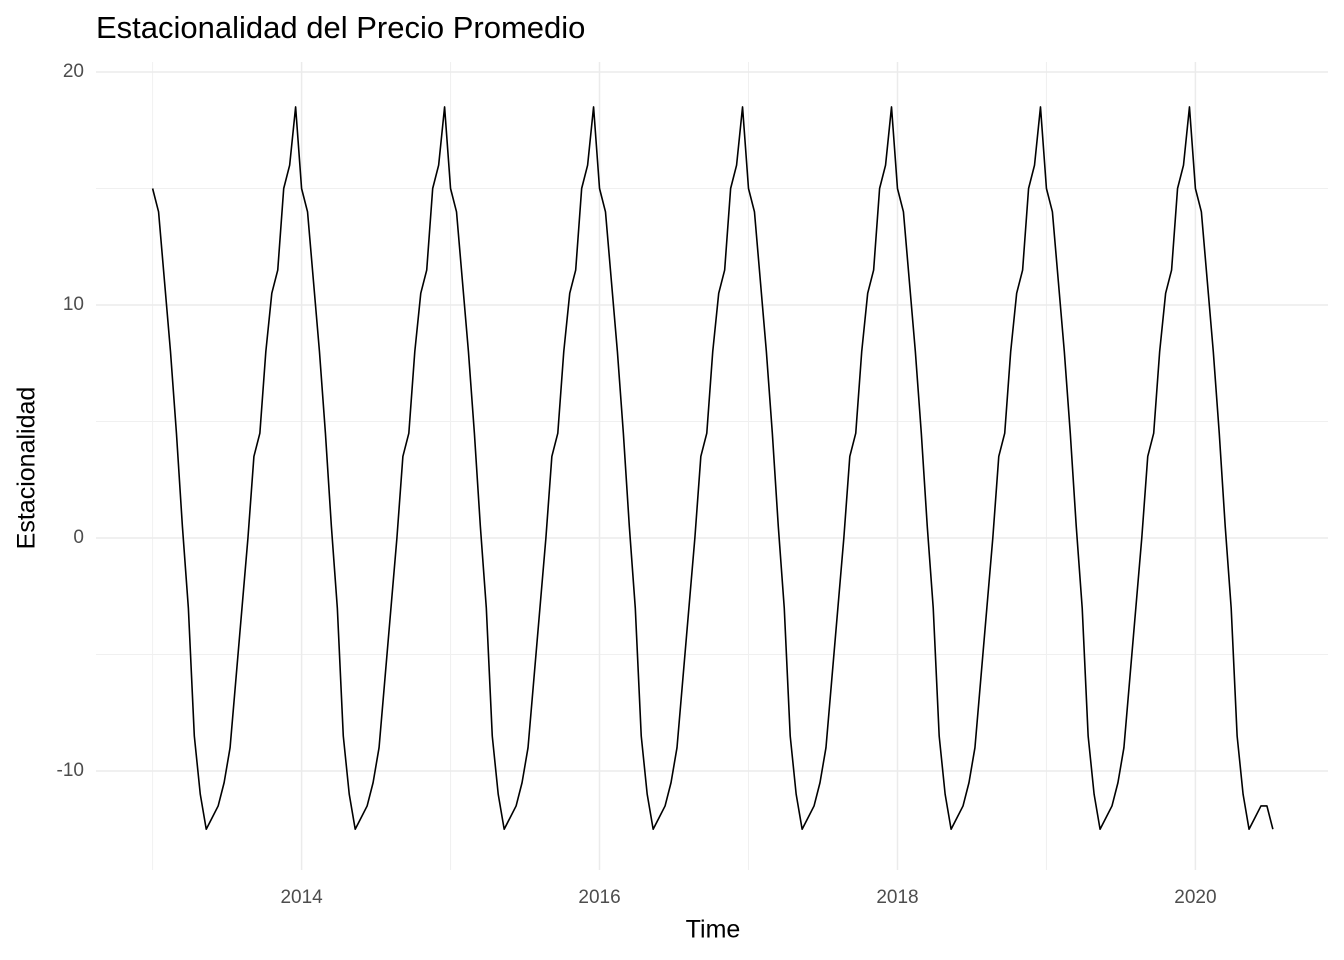  I want to click on chart-title: Estacionalidad del Precio Promedio, so click(340, 27).